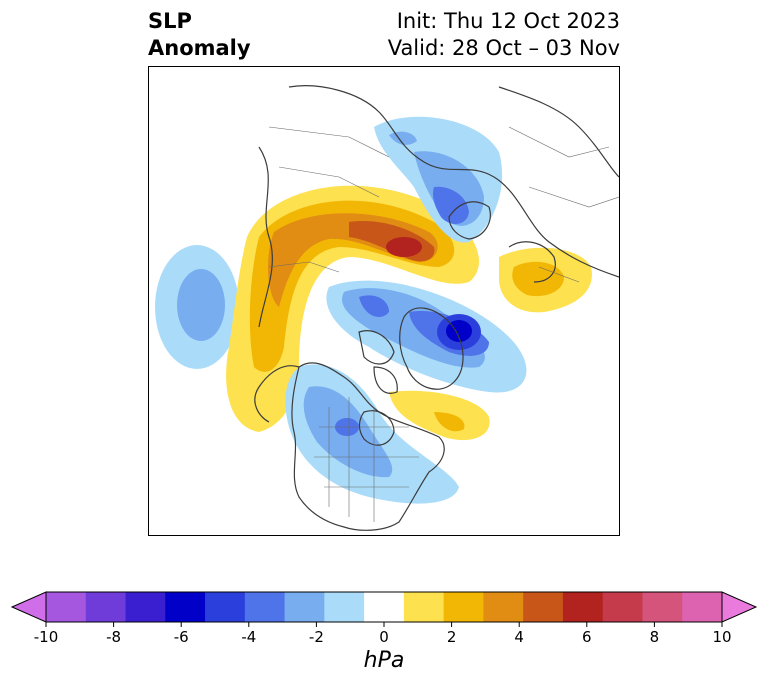 This screenshot has width=768, height=686. I want to click on map-title: SLP Anomaly, so click(199, 34).